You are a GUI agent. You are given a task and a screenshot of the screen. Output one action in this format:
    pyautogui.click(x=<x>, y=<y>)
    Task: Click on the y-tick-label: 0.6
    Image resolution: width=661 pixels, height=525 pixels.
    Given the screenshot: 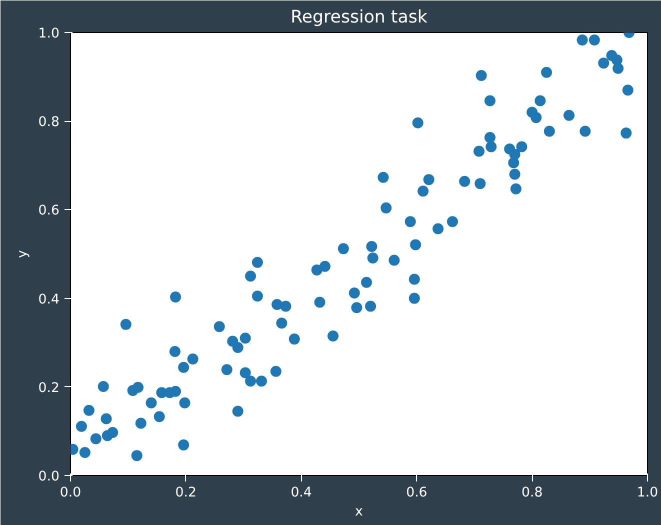 What is the action you would take?
    pyautogui.click(x=49, y=211)
    